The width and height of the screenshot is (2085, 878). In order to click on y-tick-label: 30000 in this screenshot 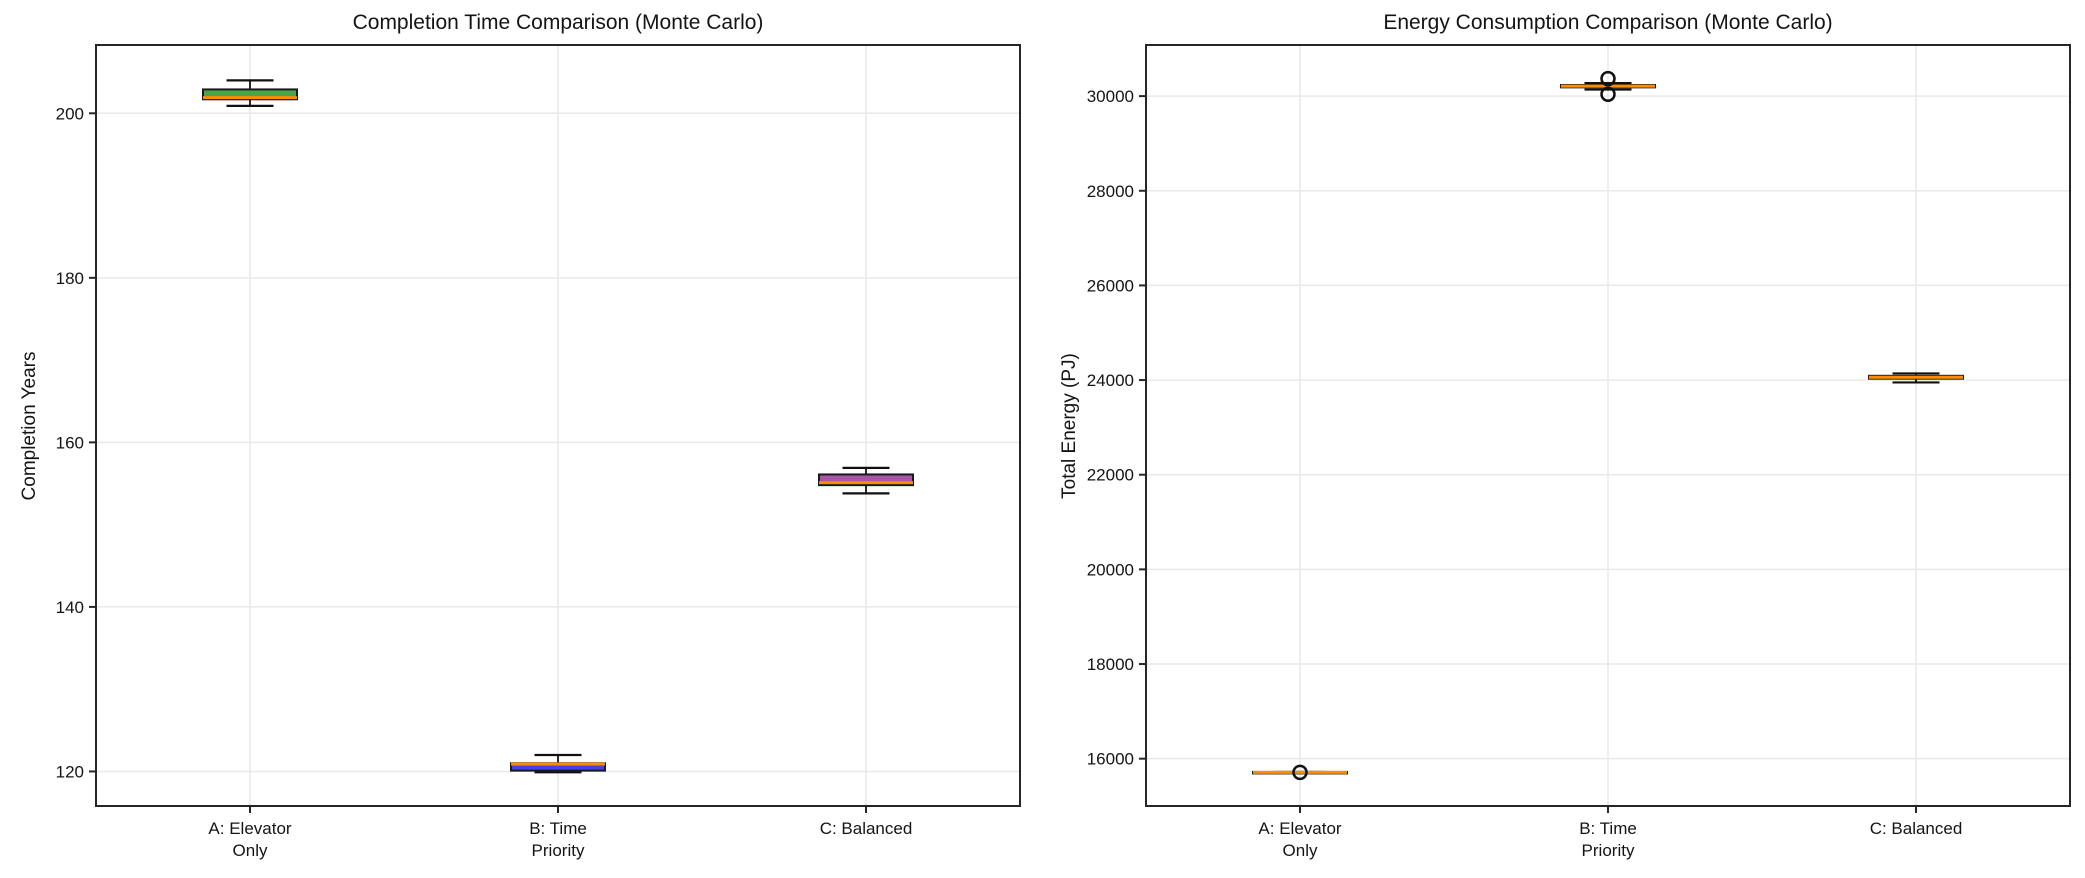, I will do `click(1110, 96)`.